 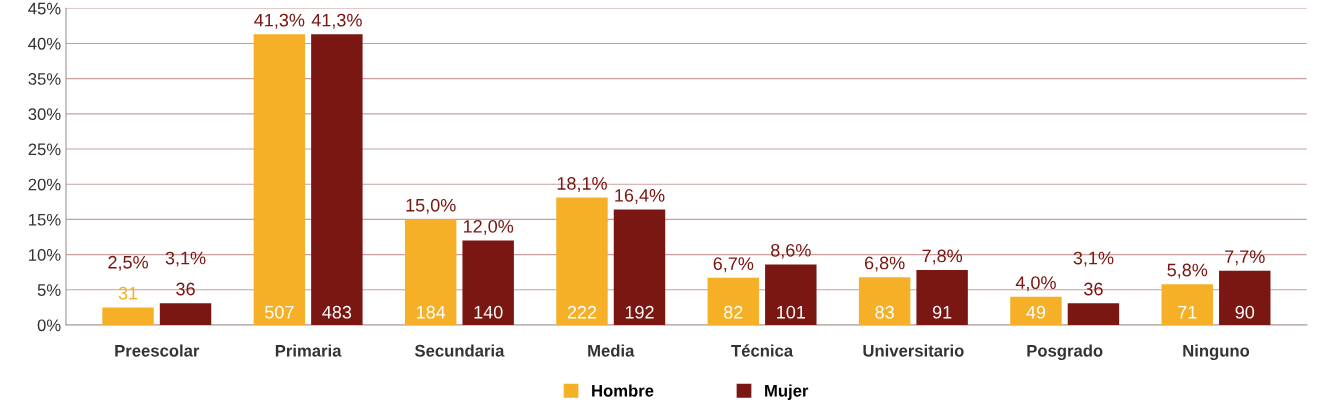 I want to click on data-label: 15,0%, so click(x=431, y=206).